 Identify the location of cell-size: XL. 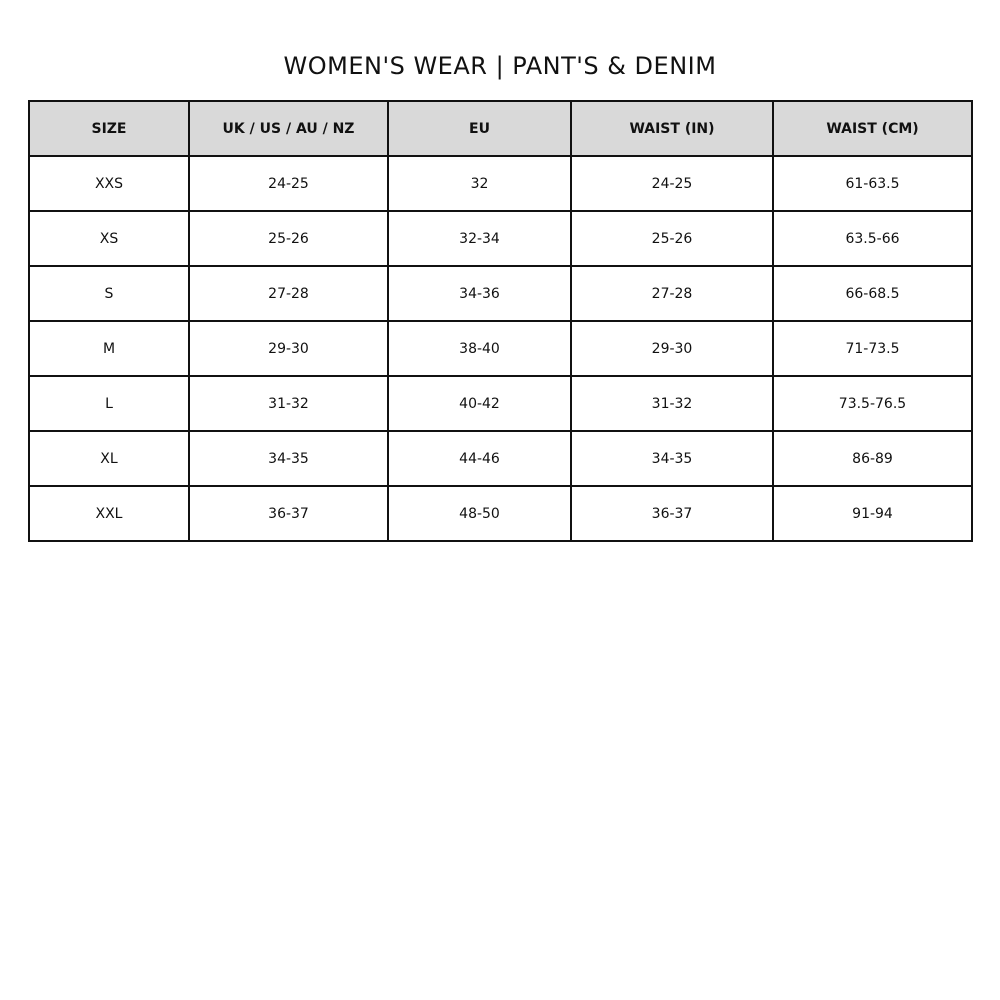
(109, 458).